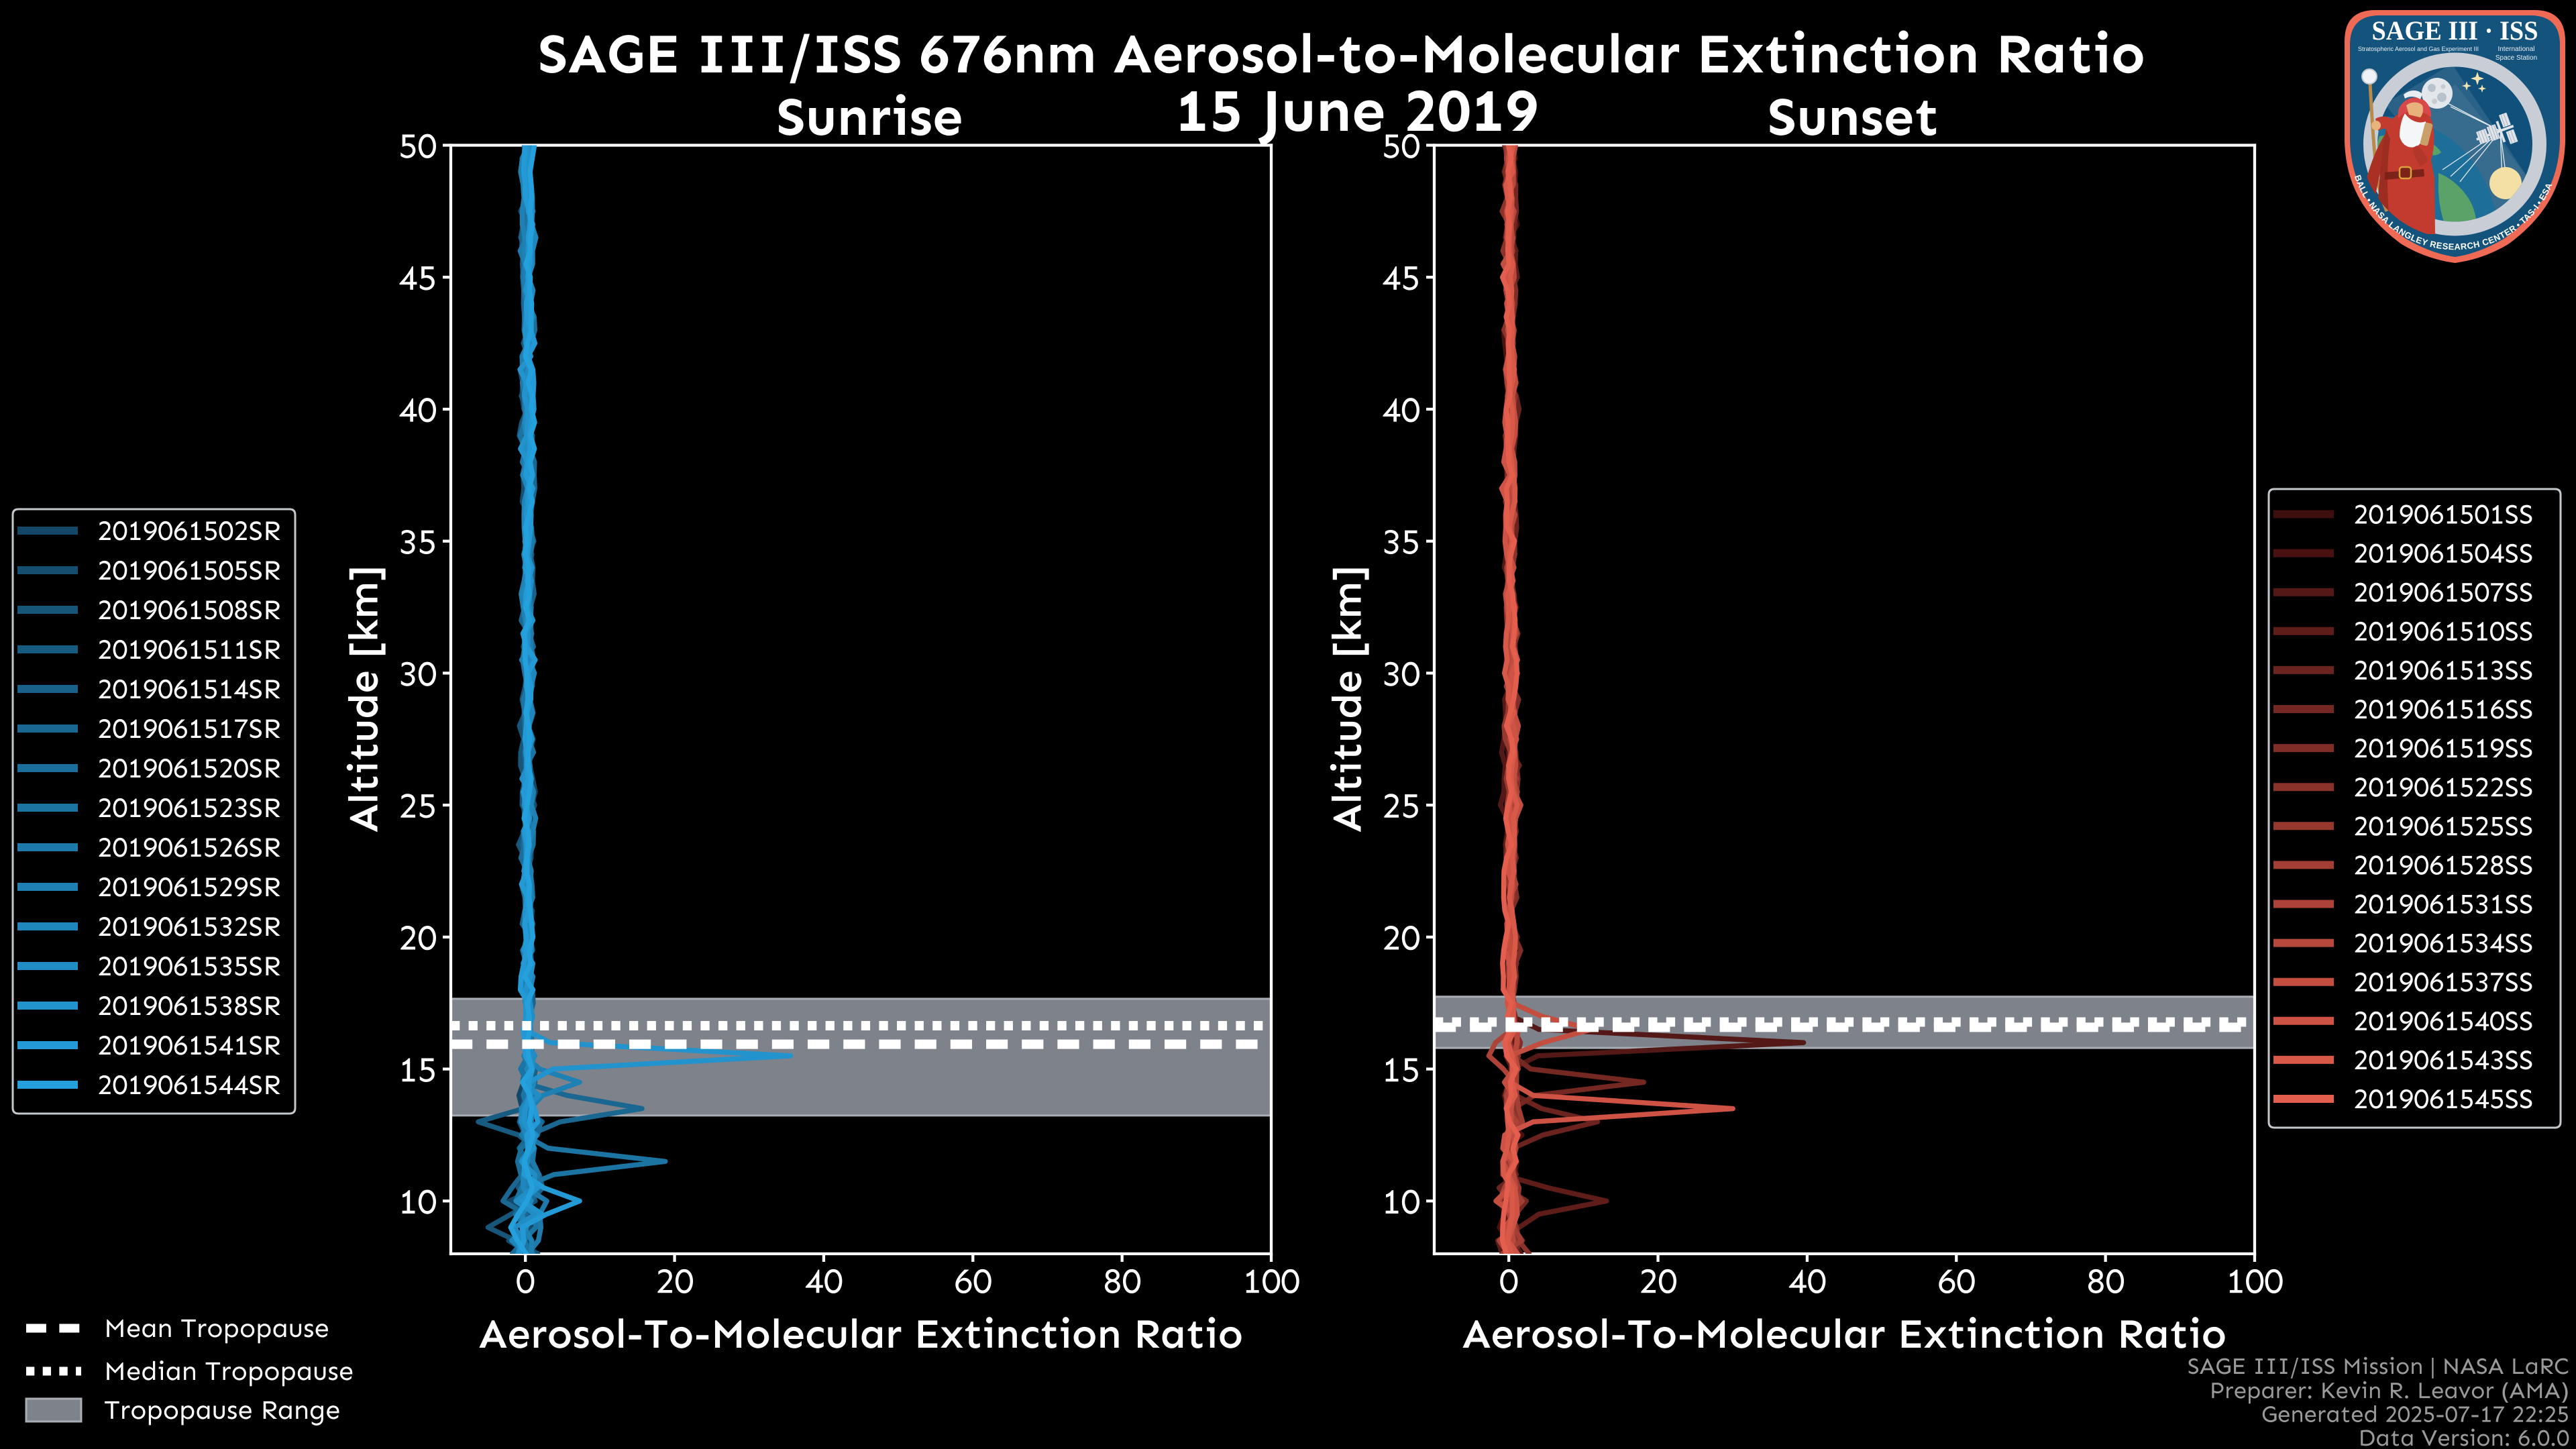 Image resolution: width=2576 pixels, height=1449 pixels. I want to click on svg-text: SAGE III · ISS, so click(2455, 30).